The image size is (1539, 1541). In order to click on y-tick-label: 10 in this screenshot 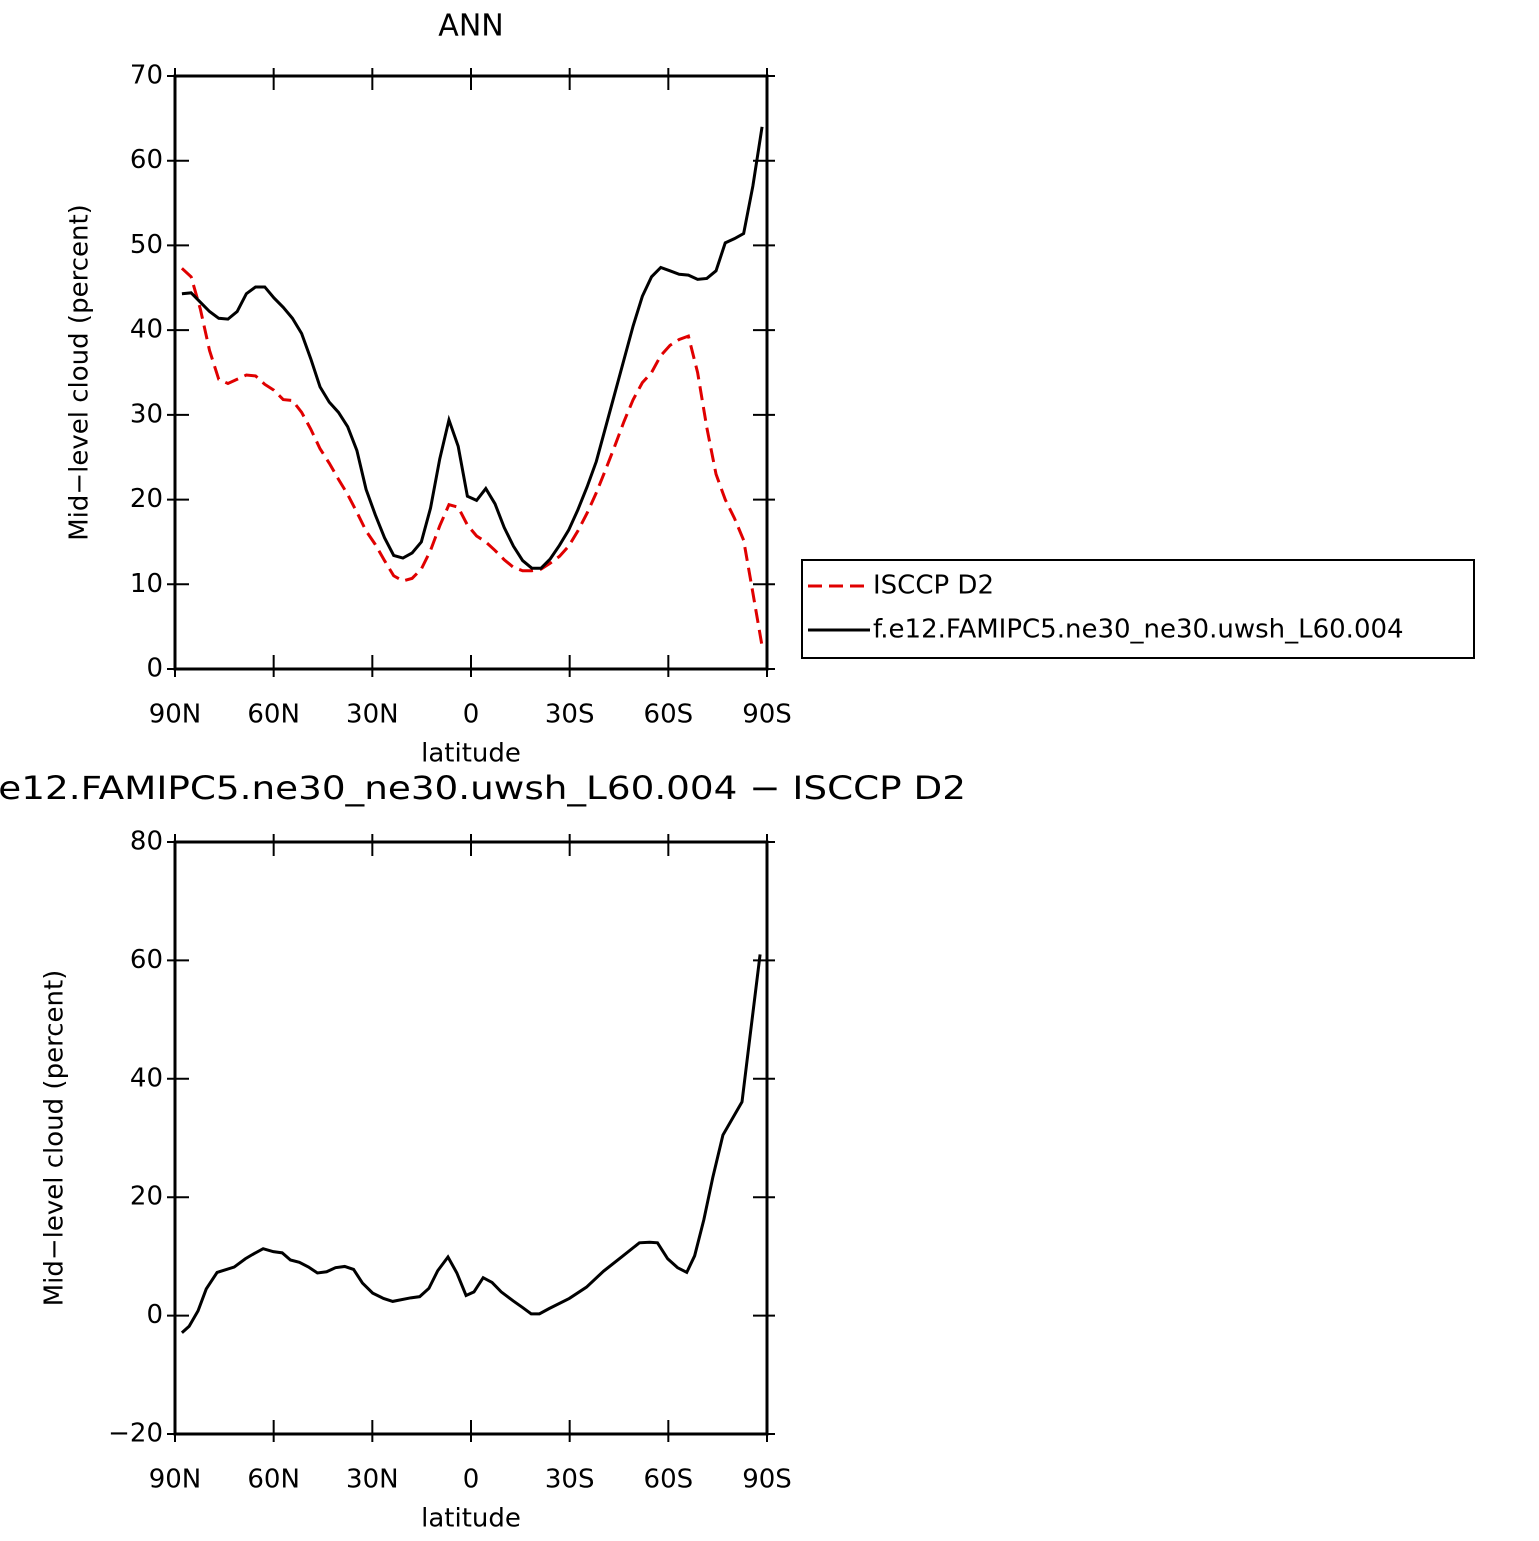, I will do `click(146, 584)`.